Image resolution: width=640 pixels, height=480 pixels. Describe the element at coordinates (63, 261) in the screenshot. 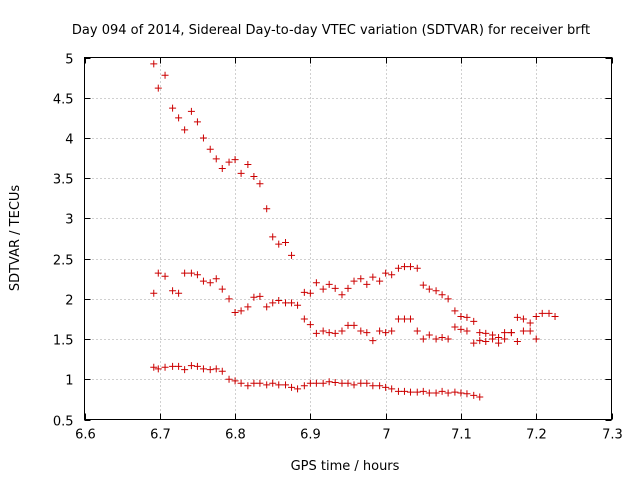

I see `y-tick-label: 2.5` at that location.